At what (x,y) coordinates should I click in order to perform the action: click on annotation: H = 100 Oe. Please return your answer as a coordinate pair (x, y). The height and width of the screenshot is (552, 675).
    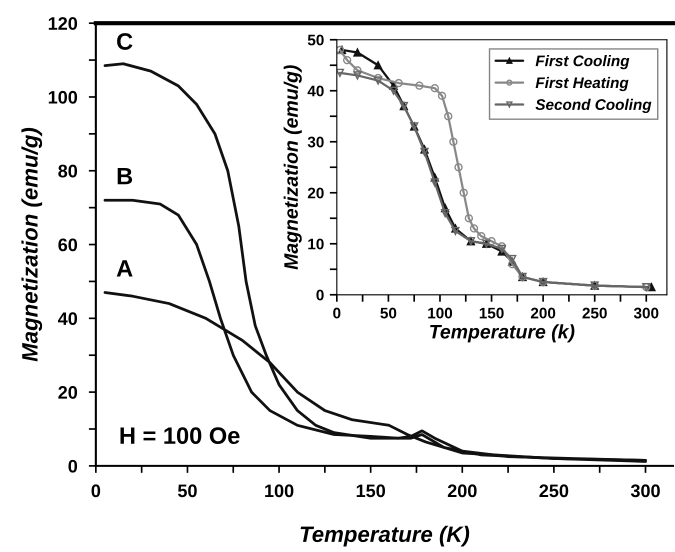
    Looking at the image, I should click on (180, 435).